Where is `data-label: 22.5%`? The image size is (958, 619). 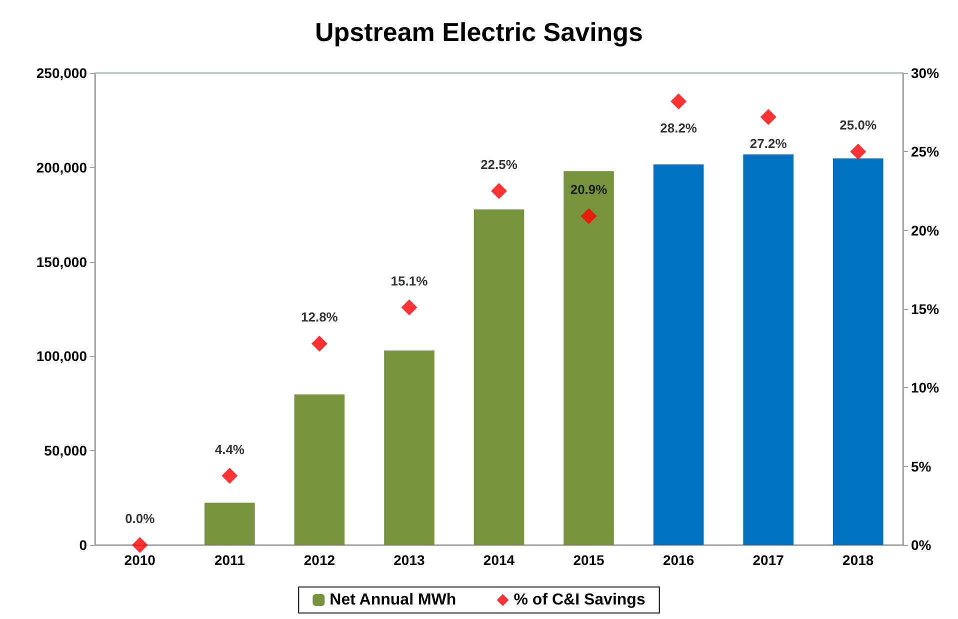 data-label: 22.5% is located at coordinates (499, 164).